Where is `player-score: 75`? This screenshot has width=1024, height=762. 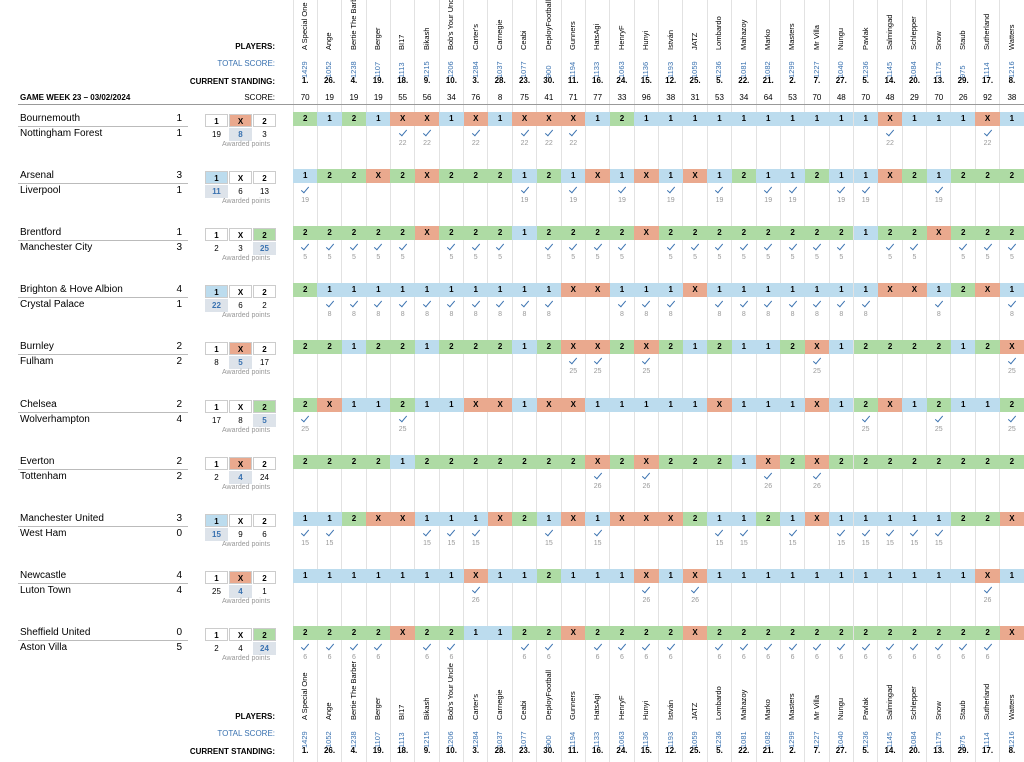 player-score: 75 is located at coordinates (524, 97).